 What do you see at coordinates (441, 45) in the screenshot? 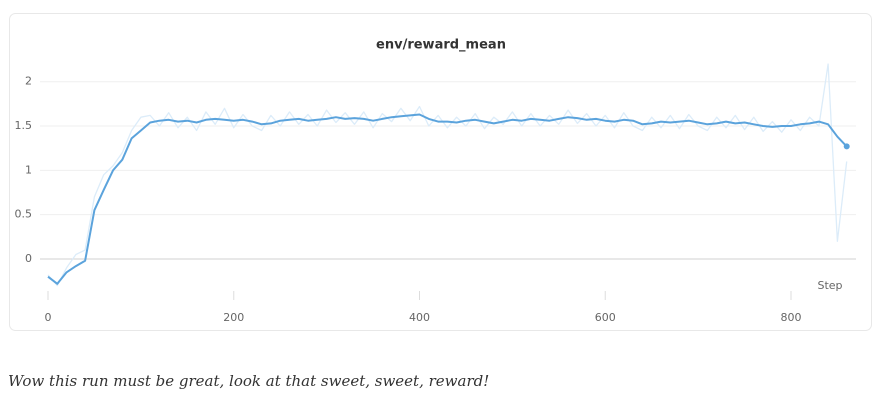
I see `chart-title: env/reward_mean` at bounding box center [441, 45].